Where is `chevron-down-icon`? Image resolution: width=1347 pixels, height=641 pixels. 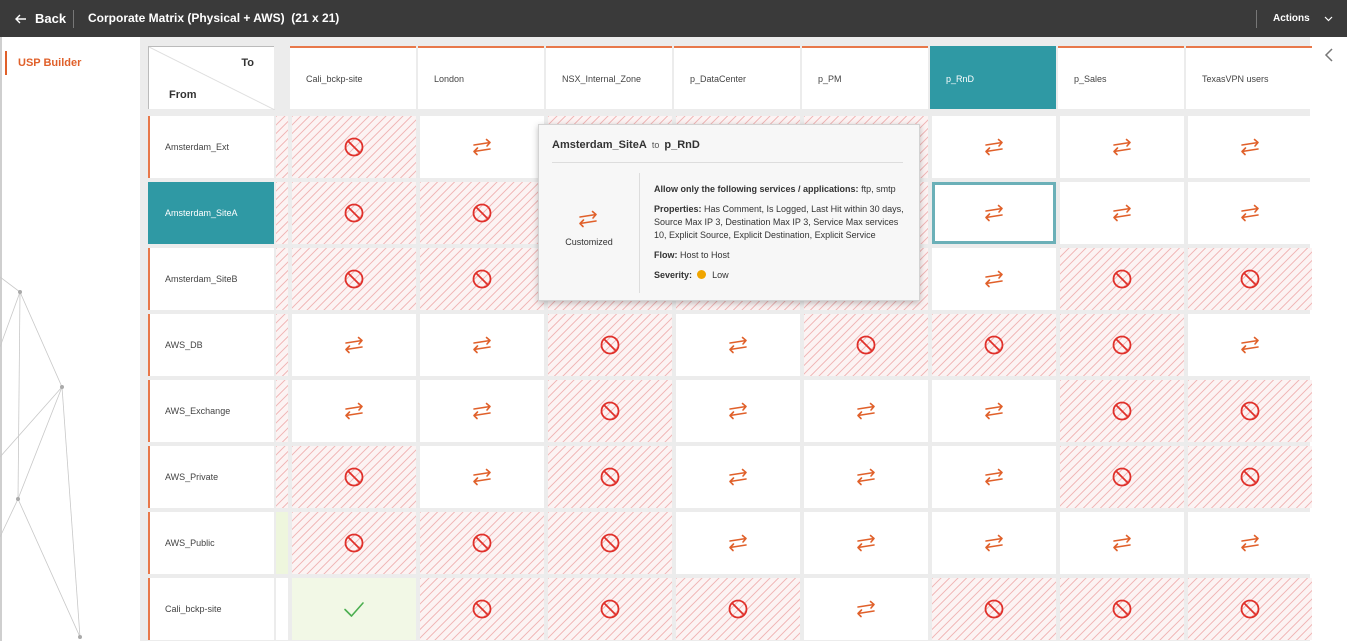 chevron-down-icon is located at coordinates (1328, 18).